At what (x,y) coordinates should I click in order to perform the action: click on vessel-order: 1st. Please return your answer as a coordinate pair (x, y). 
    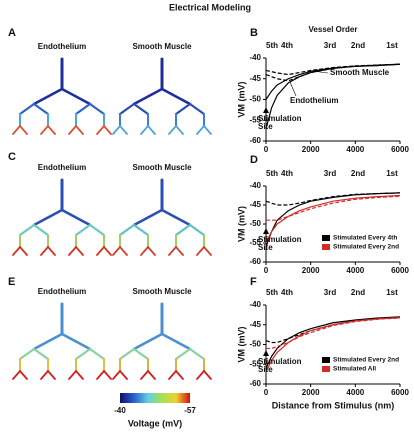
    Looking at the image, I should click on (392, 292).